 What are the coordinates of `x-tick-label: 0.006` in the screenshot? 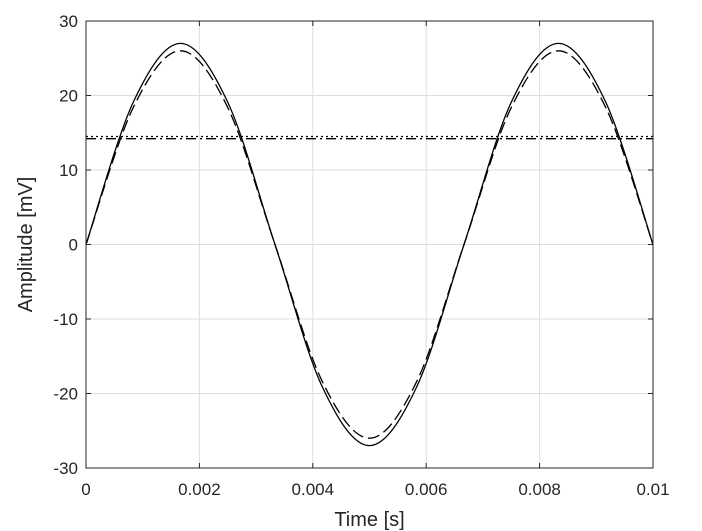 It's located at (426, 489).